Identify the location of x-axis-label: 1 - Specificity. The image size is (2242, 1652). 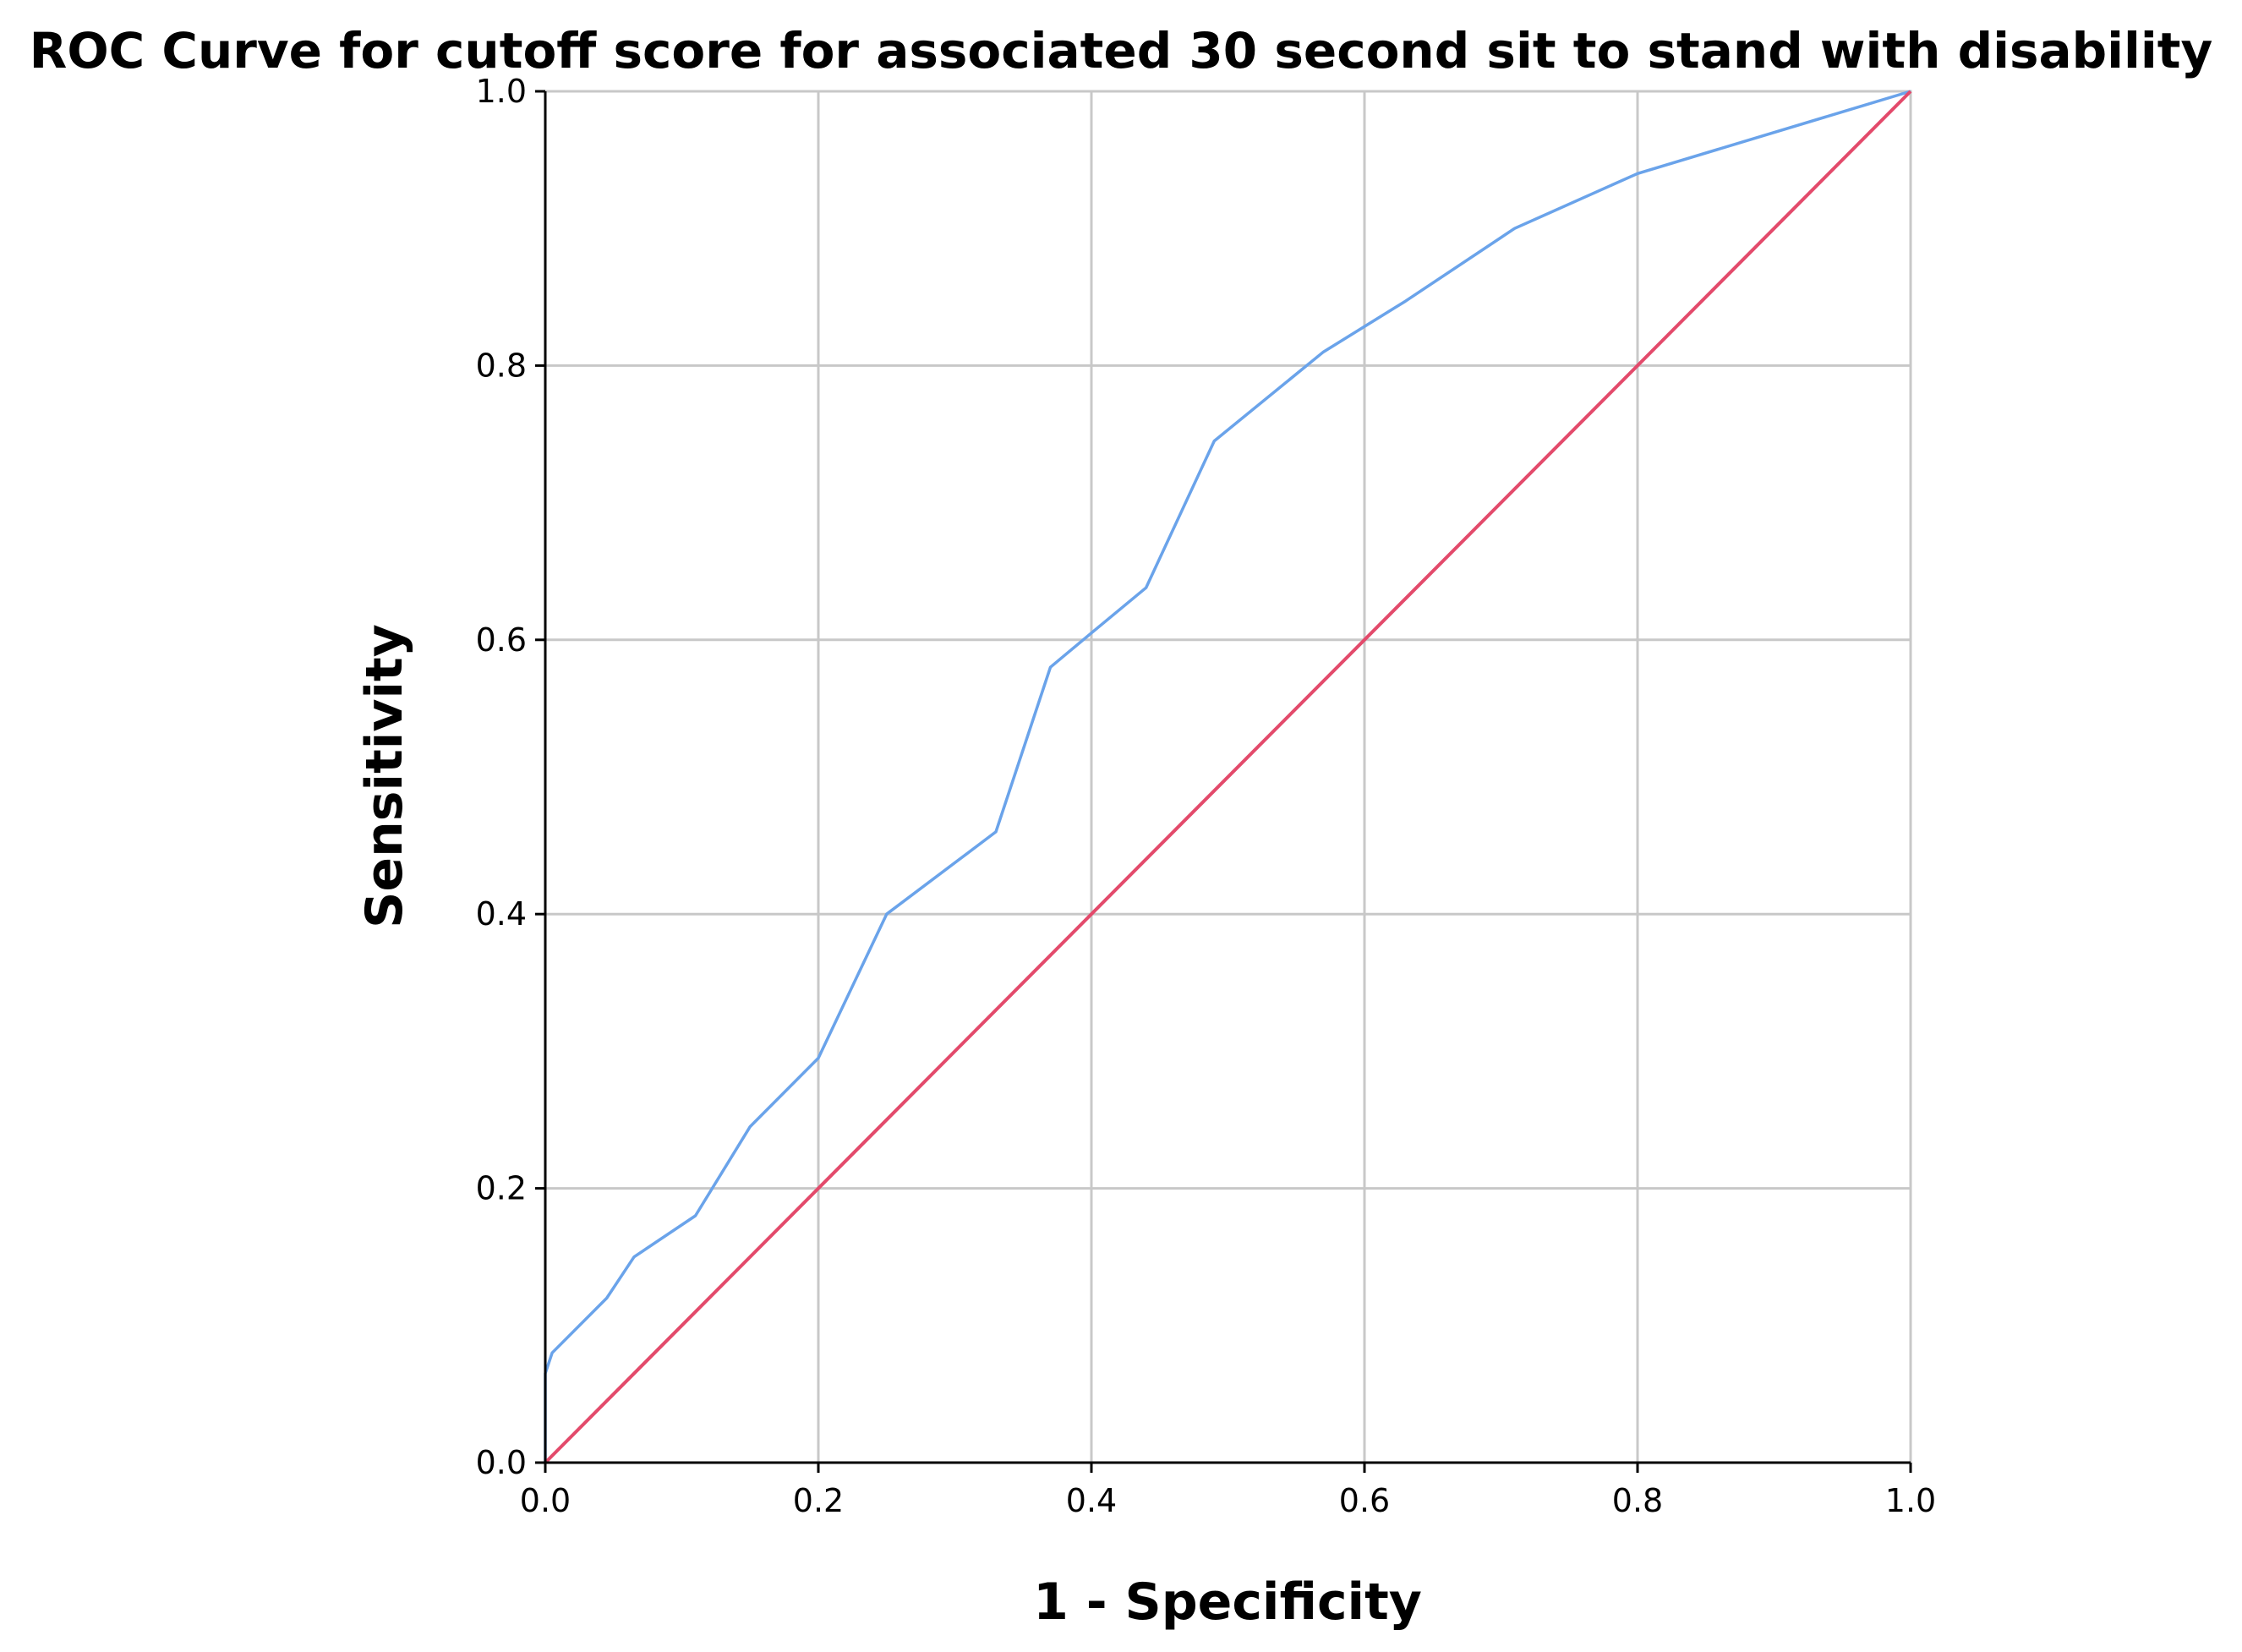
(1227, 1603).